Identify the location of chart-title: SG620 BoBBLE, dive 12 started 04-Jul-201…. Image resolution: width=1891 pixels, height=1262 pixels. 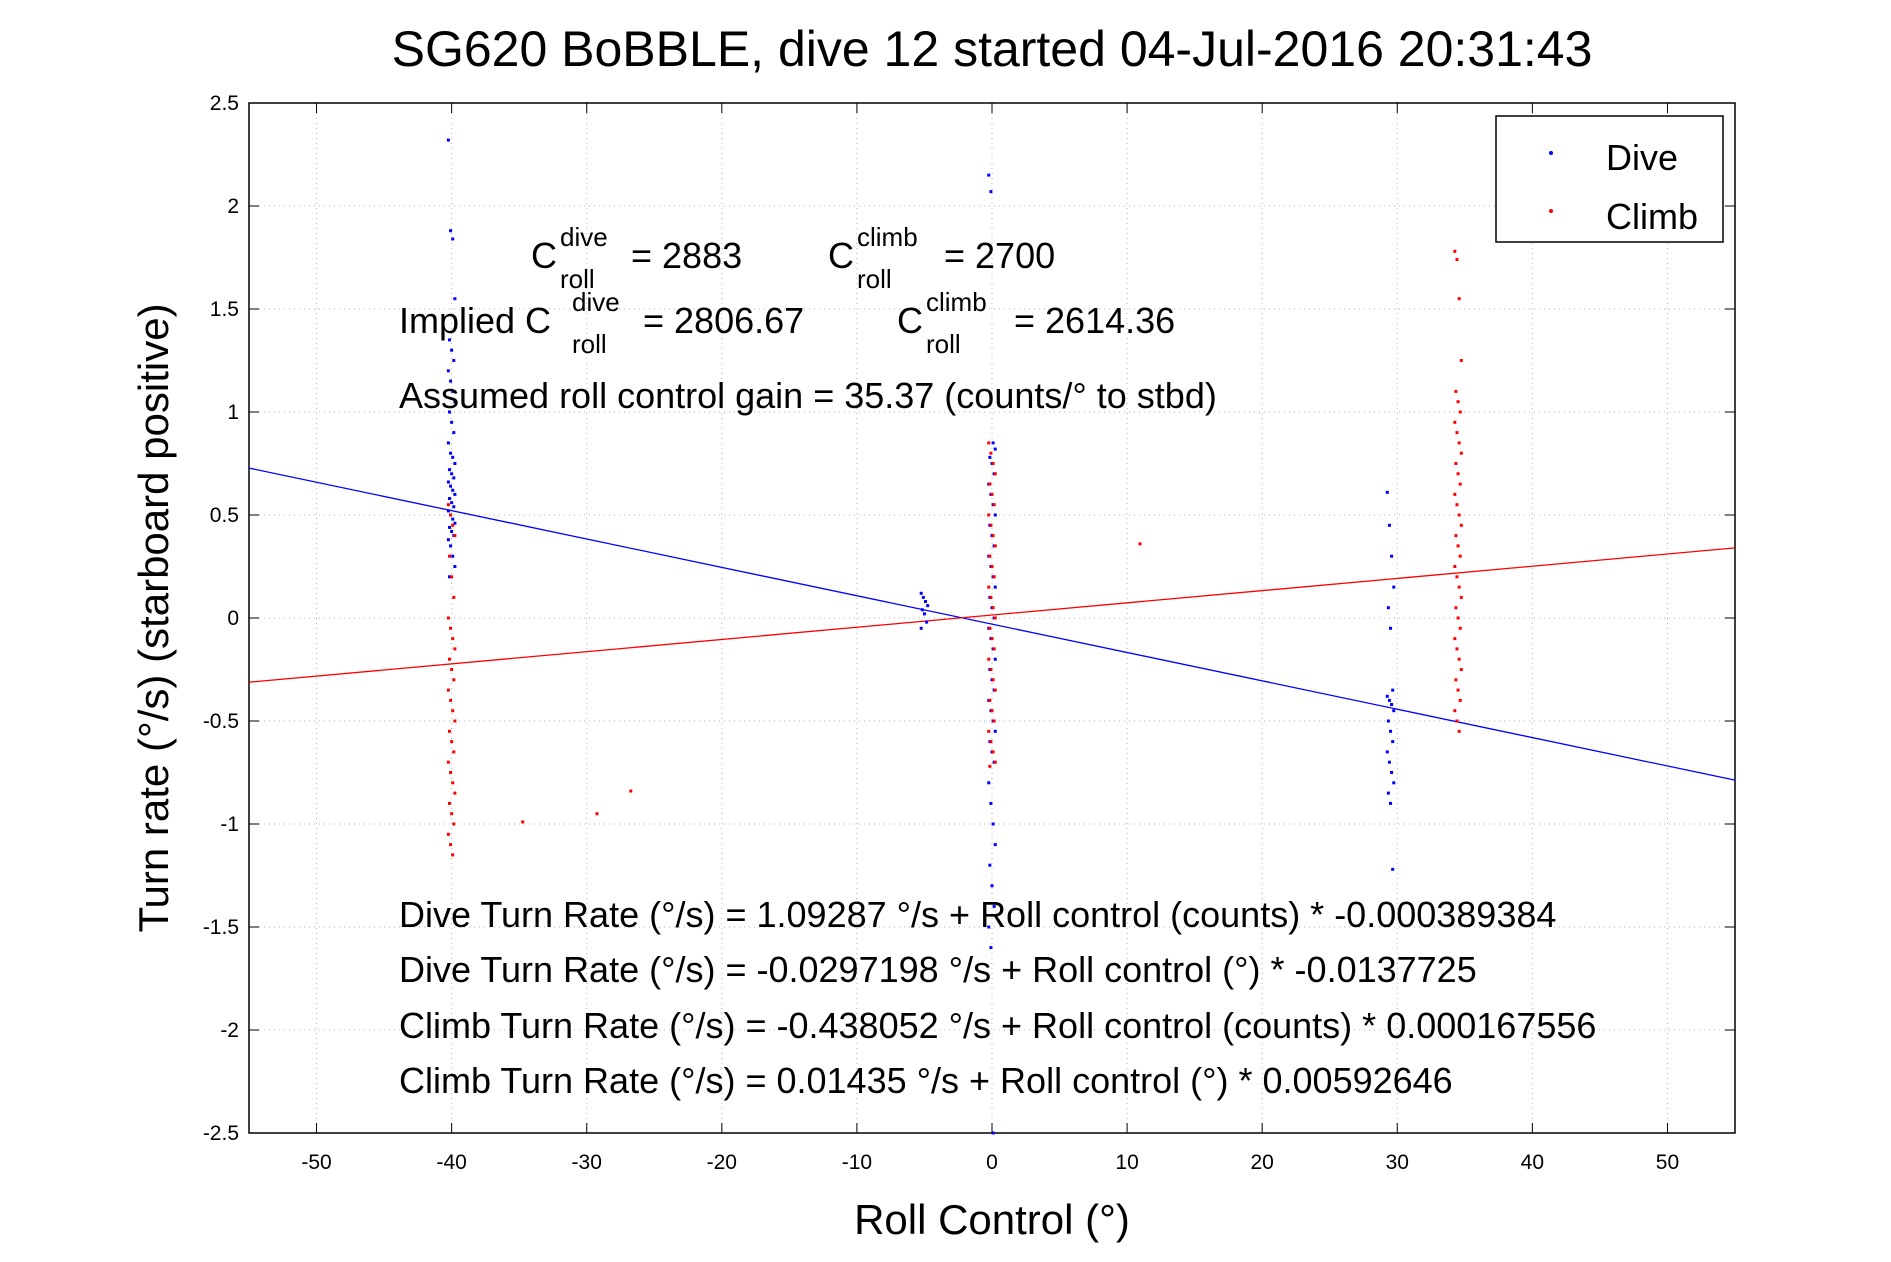
(992, 49).